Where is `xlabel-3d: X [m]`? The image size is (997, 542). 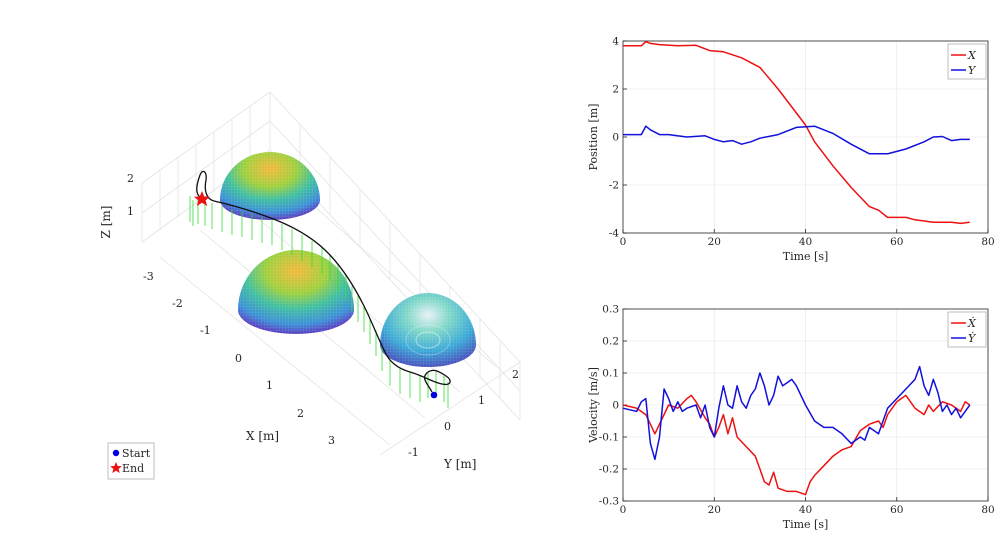 xlabel-3d: X [m] is located at coordinates (262, 436).